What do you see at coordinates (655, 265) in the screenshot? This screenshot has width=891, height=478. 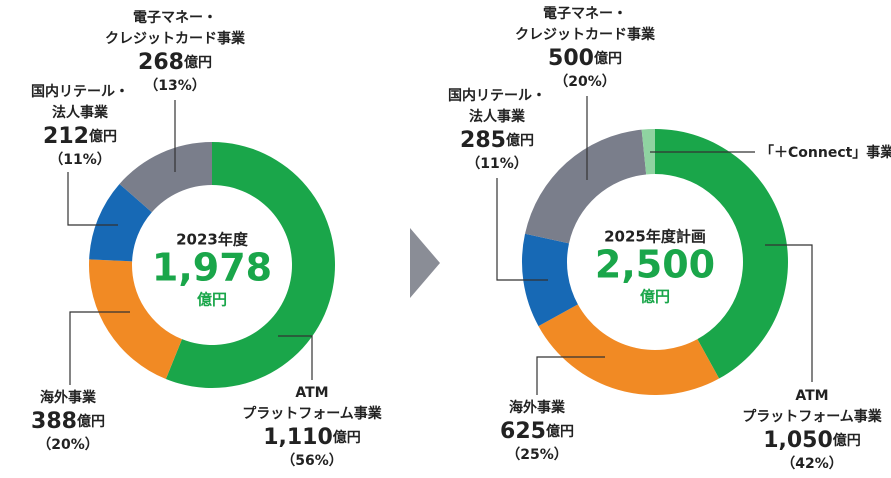 I see `center-total: 2,500` at bounding box center [655, 265].